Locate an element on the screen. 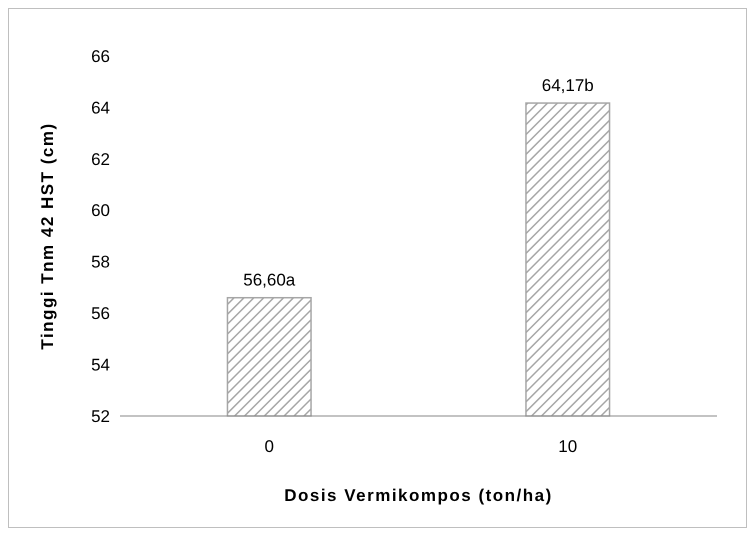  x-tick-label: 0 is located at coordinates (269, 446).